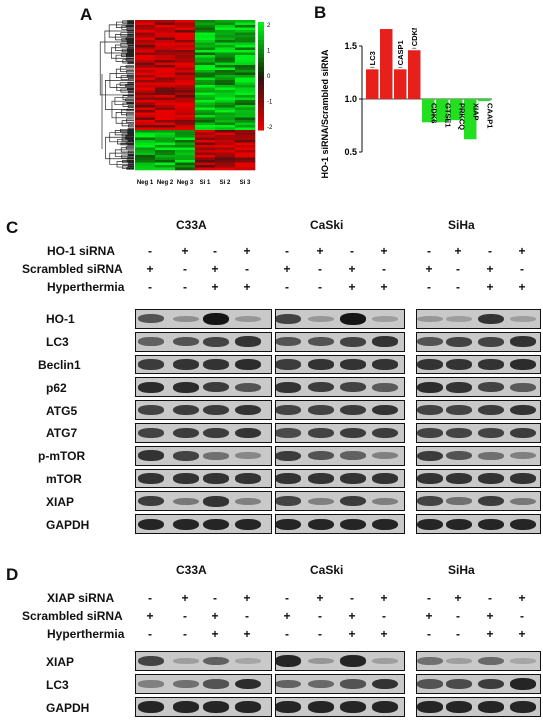  I want to click on color-scale-tick: 0, so click(269, 77).